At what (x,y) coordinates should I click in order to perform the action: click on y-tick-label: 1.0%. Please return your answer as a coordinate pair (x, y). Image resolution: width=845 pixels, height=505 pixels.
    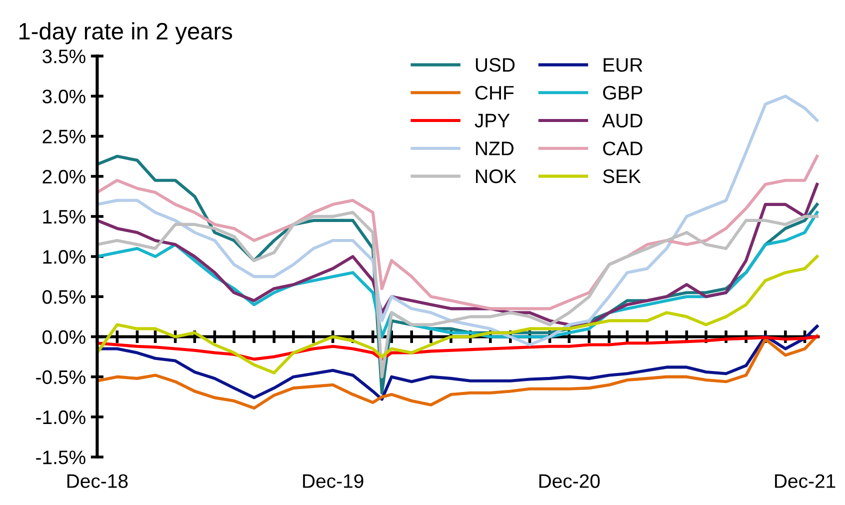
    Looking at the image, I should click on (64, 257).